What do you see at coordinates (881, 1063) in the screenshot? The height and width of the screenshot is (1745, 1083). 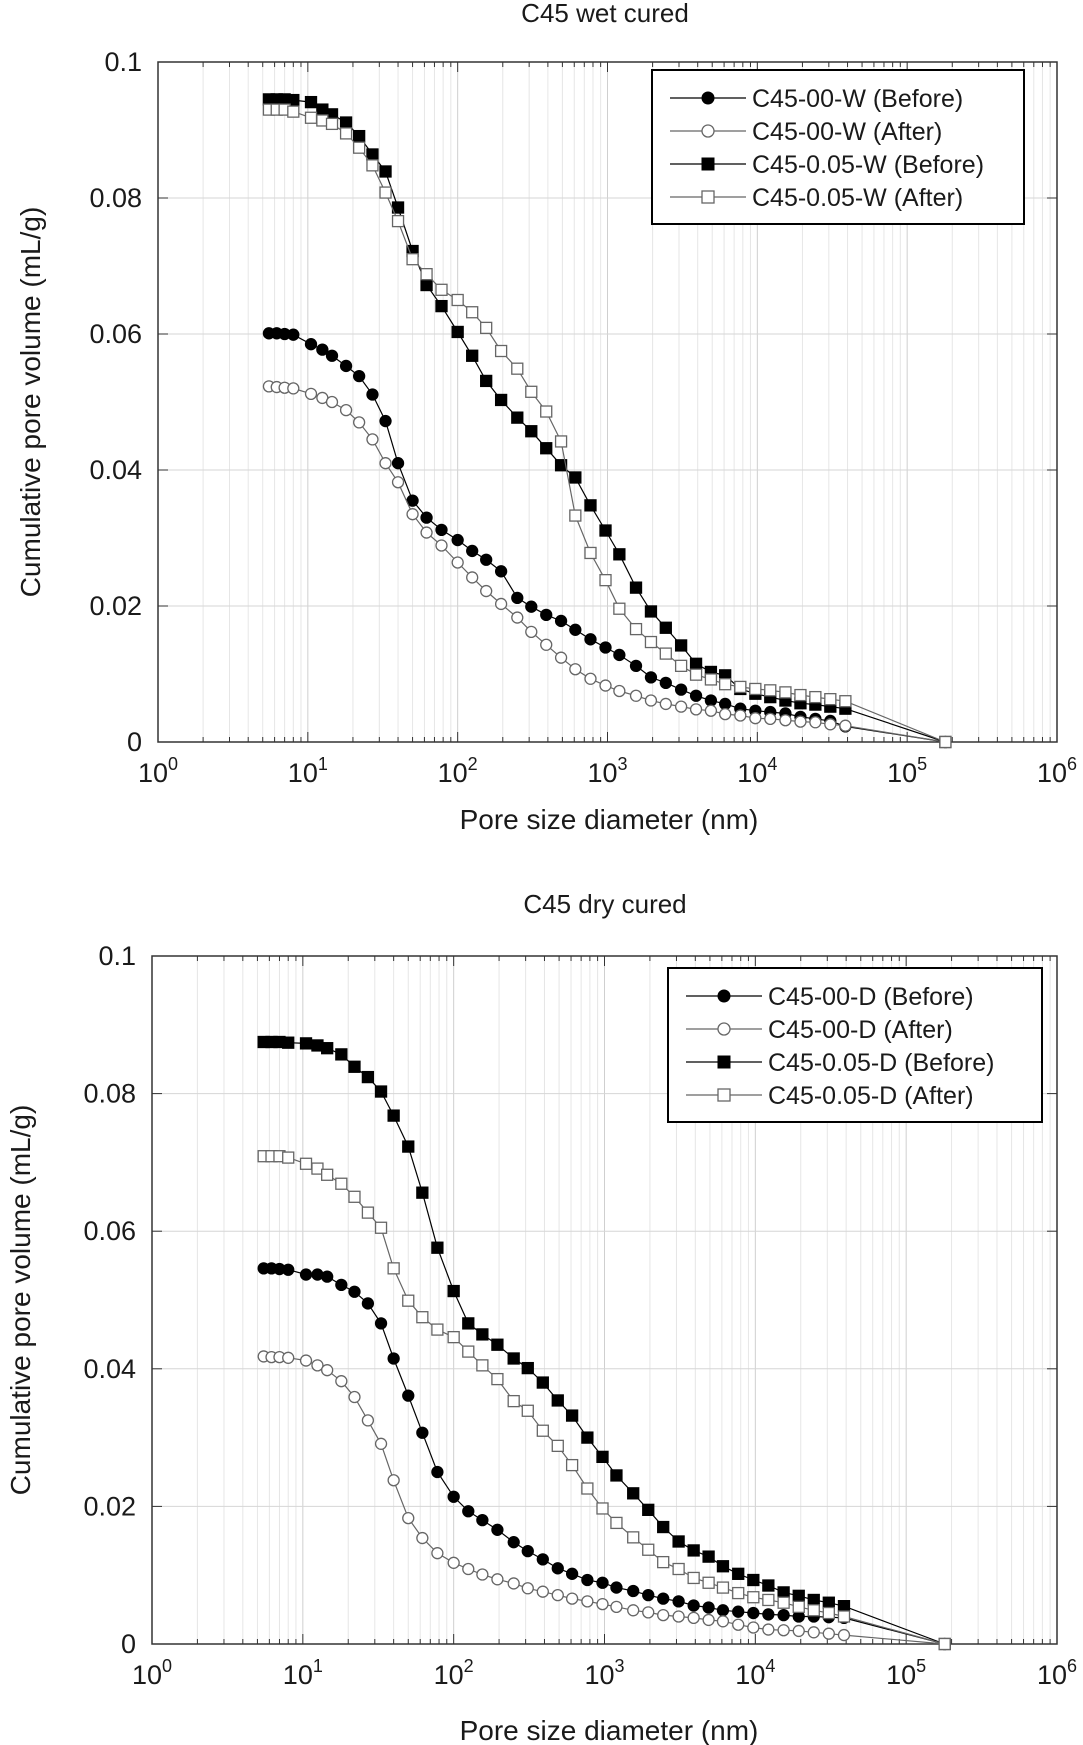 I see `legend-label: C45-0.05-D (Before)` at bounding box center [881, 1063].